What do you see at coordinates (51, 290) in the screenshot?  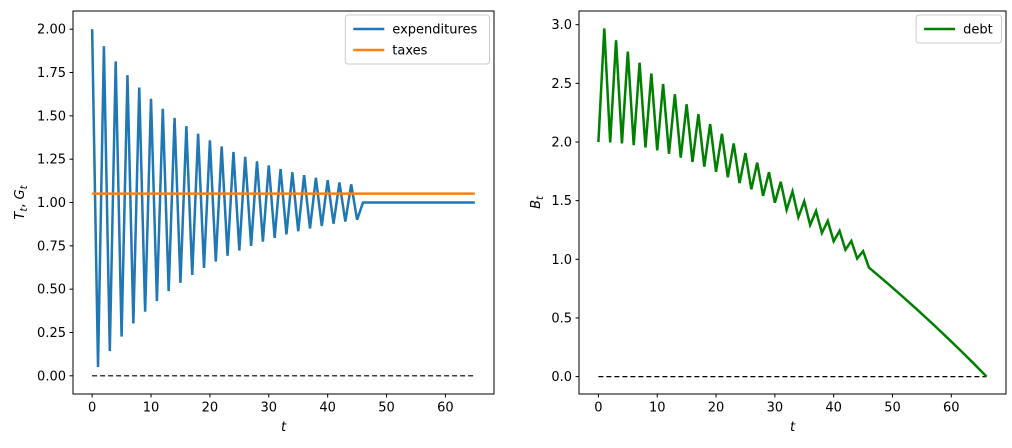 I see `y-tick-label: 0.50` at bounding box center [51, 290].